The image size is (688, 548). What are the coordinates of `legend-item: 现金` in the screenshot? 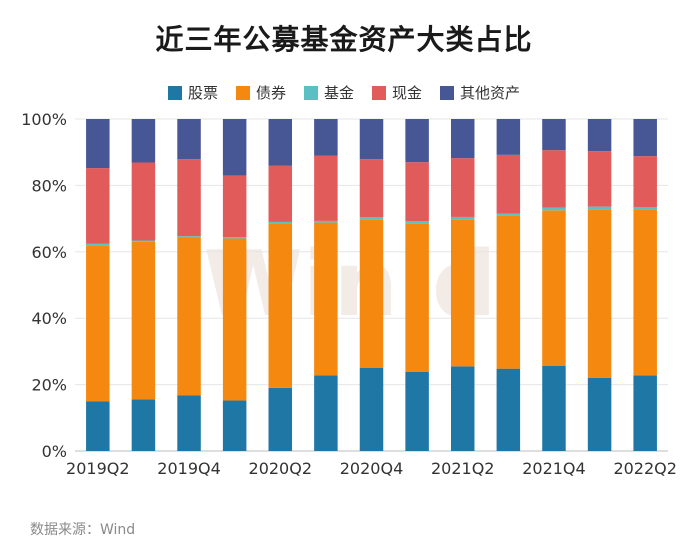 It's located at (397, 92).